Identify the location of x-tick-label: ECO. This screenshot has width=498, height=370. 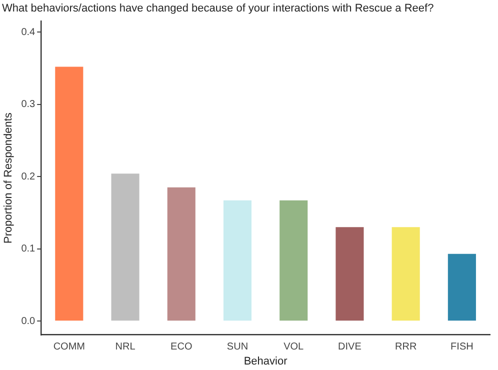
(181, 347).